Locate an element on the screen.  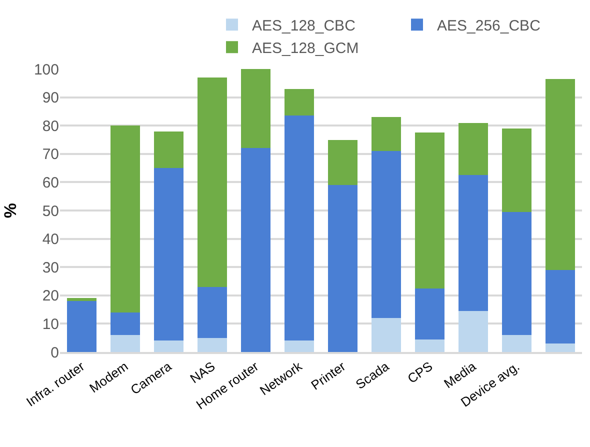
legend-label: AES_128_GCM is located at coordinates (305, 48).